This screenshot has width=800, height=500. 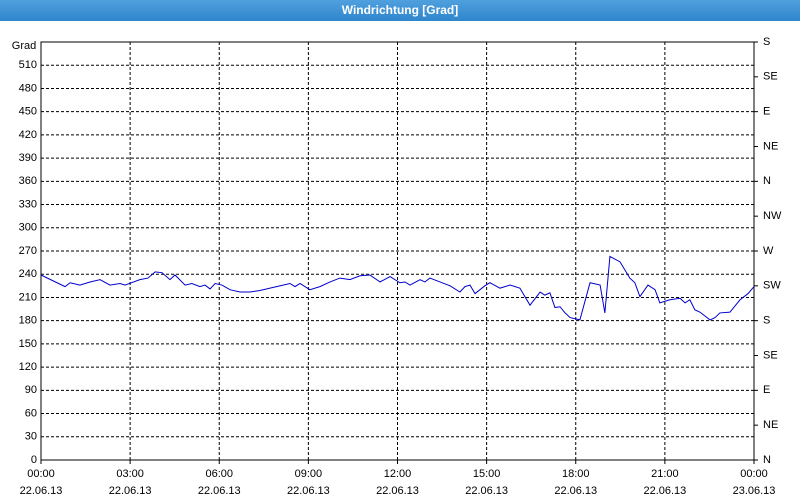 I want to click on x-tick-label: 03:00, so click(x=130, y=474).